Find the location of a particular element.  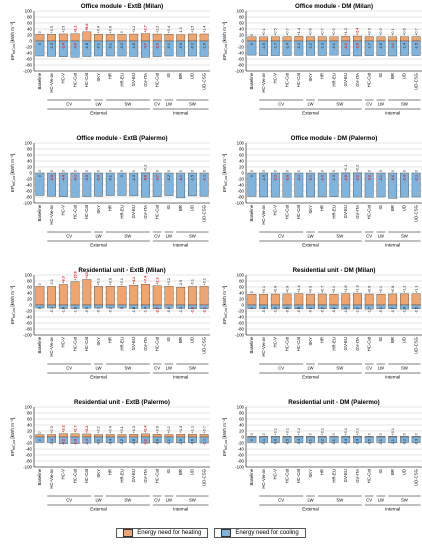

section-label: Internal is located at coordinates (392, 377).